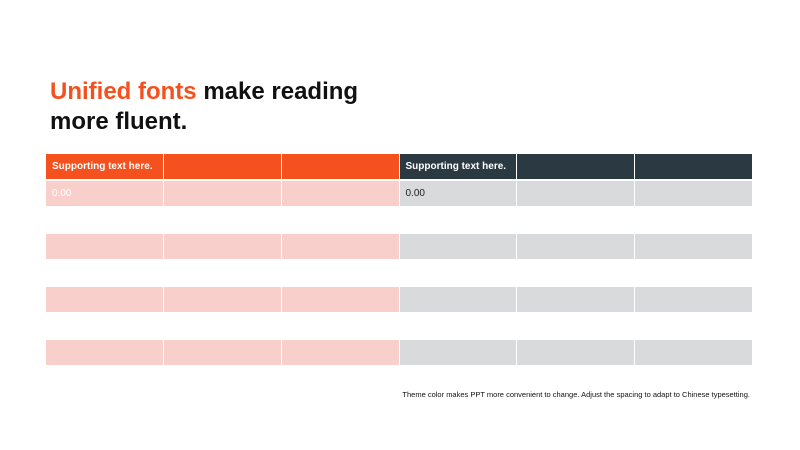 The width and height of the screenshot is (800, 450). I want to click on title-accent-text: Unified fonts, so click(123, 91).